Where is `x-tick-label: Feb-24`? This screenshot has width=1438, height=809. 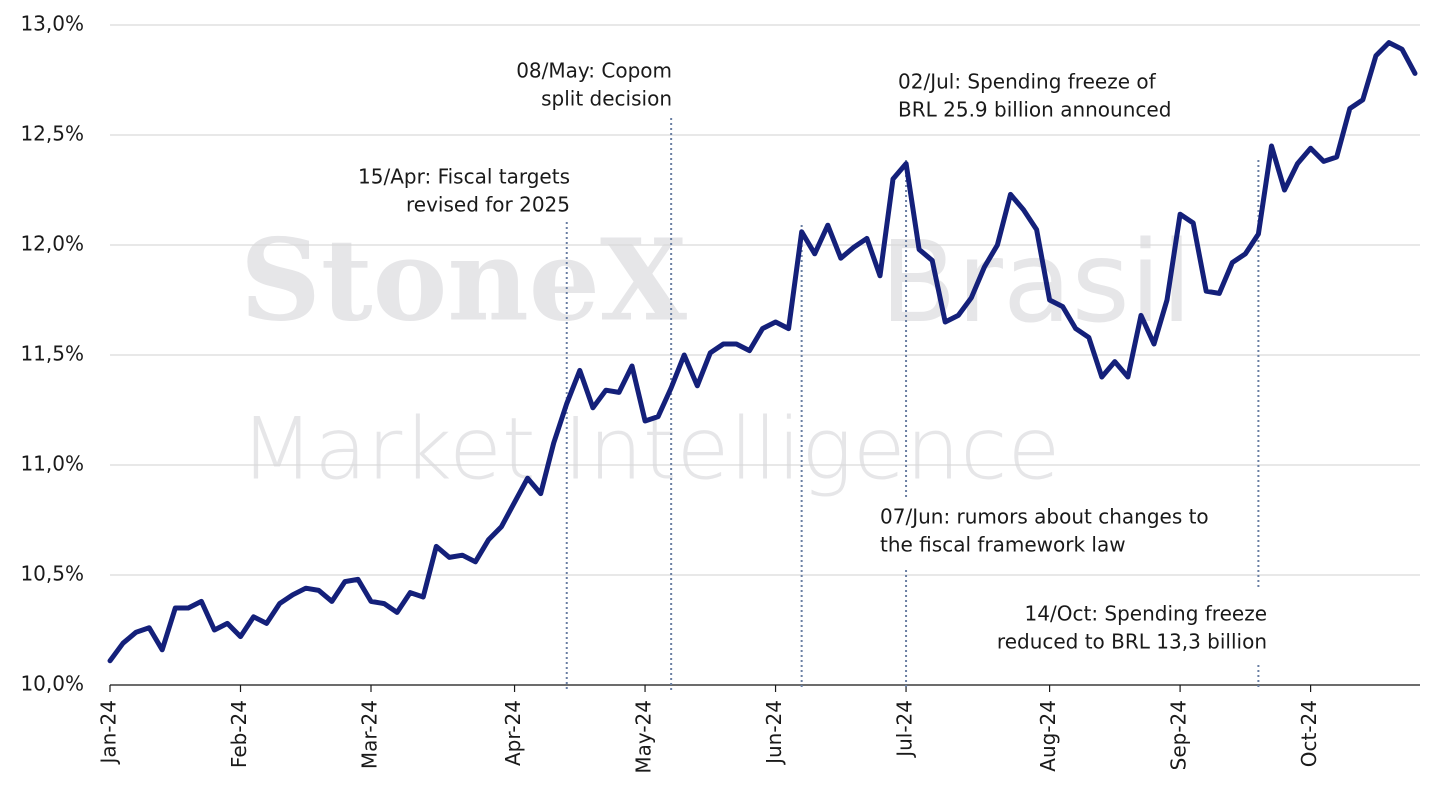
x-tick-label: Feb-24 is located at coordinates (239, 734).